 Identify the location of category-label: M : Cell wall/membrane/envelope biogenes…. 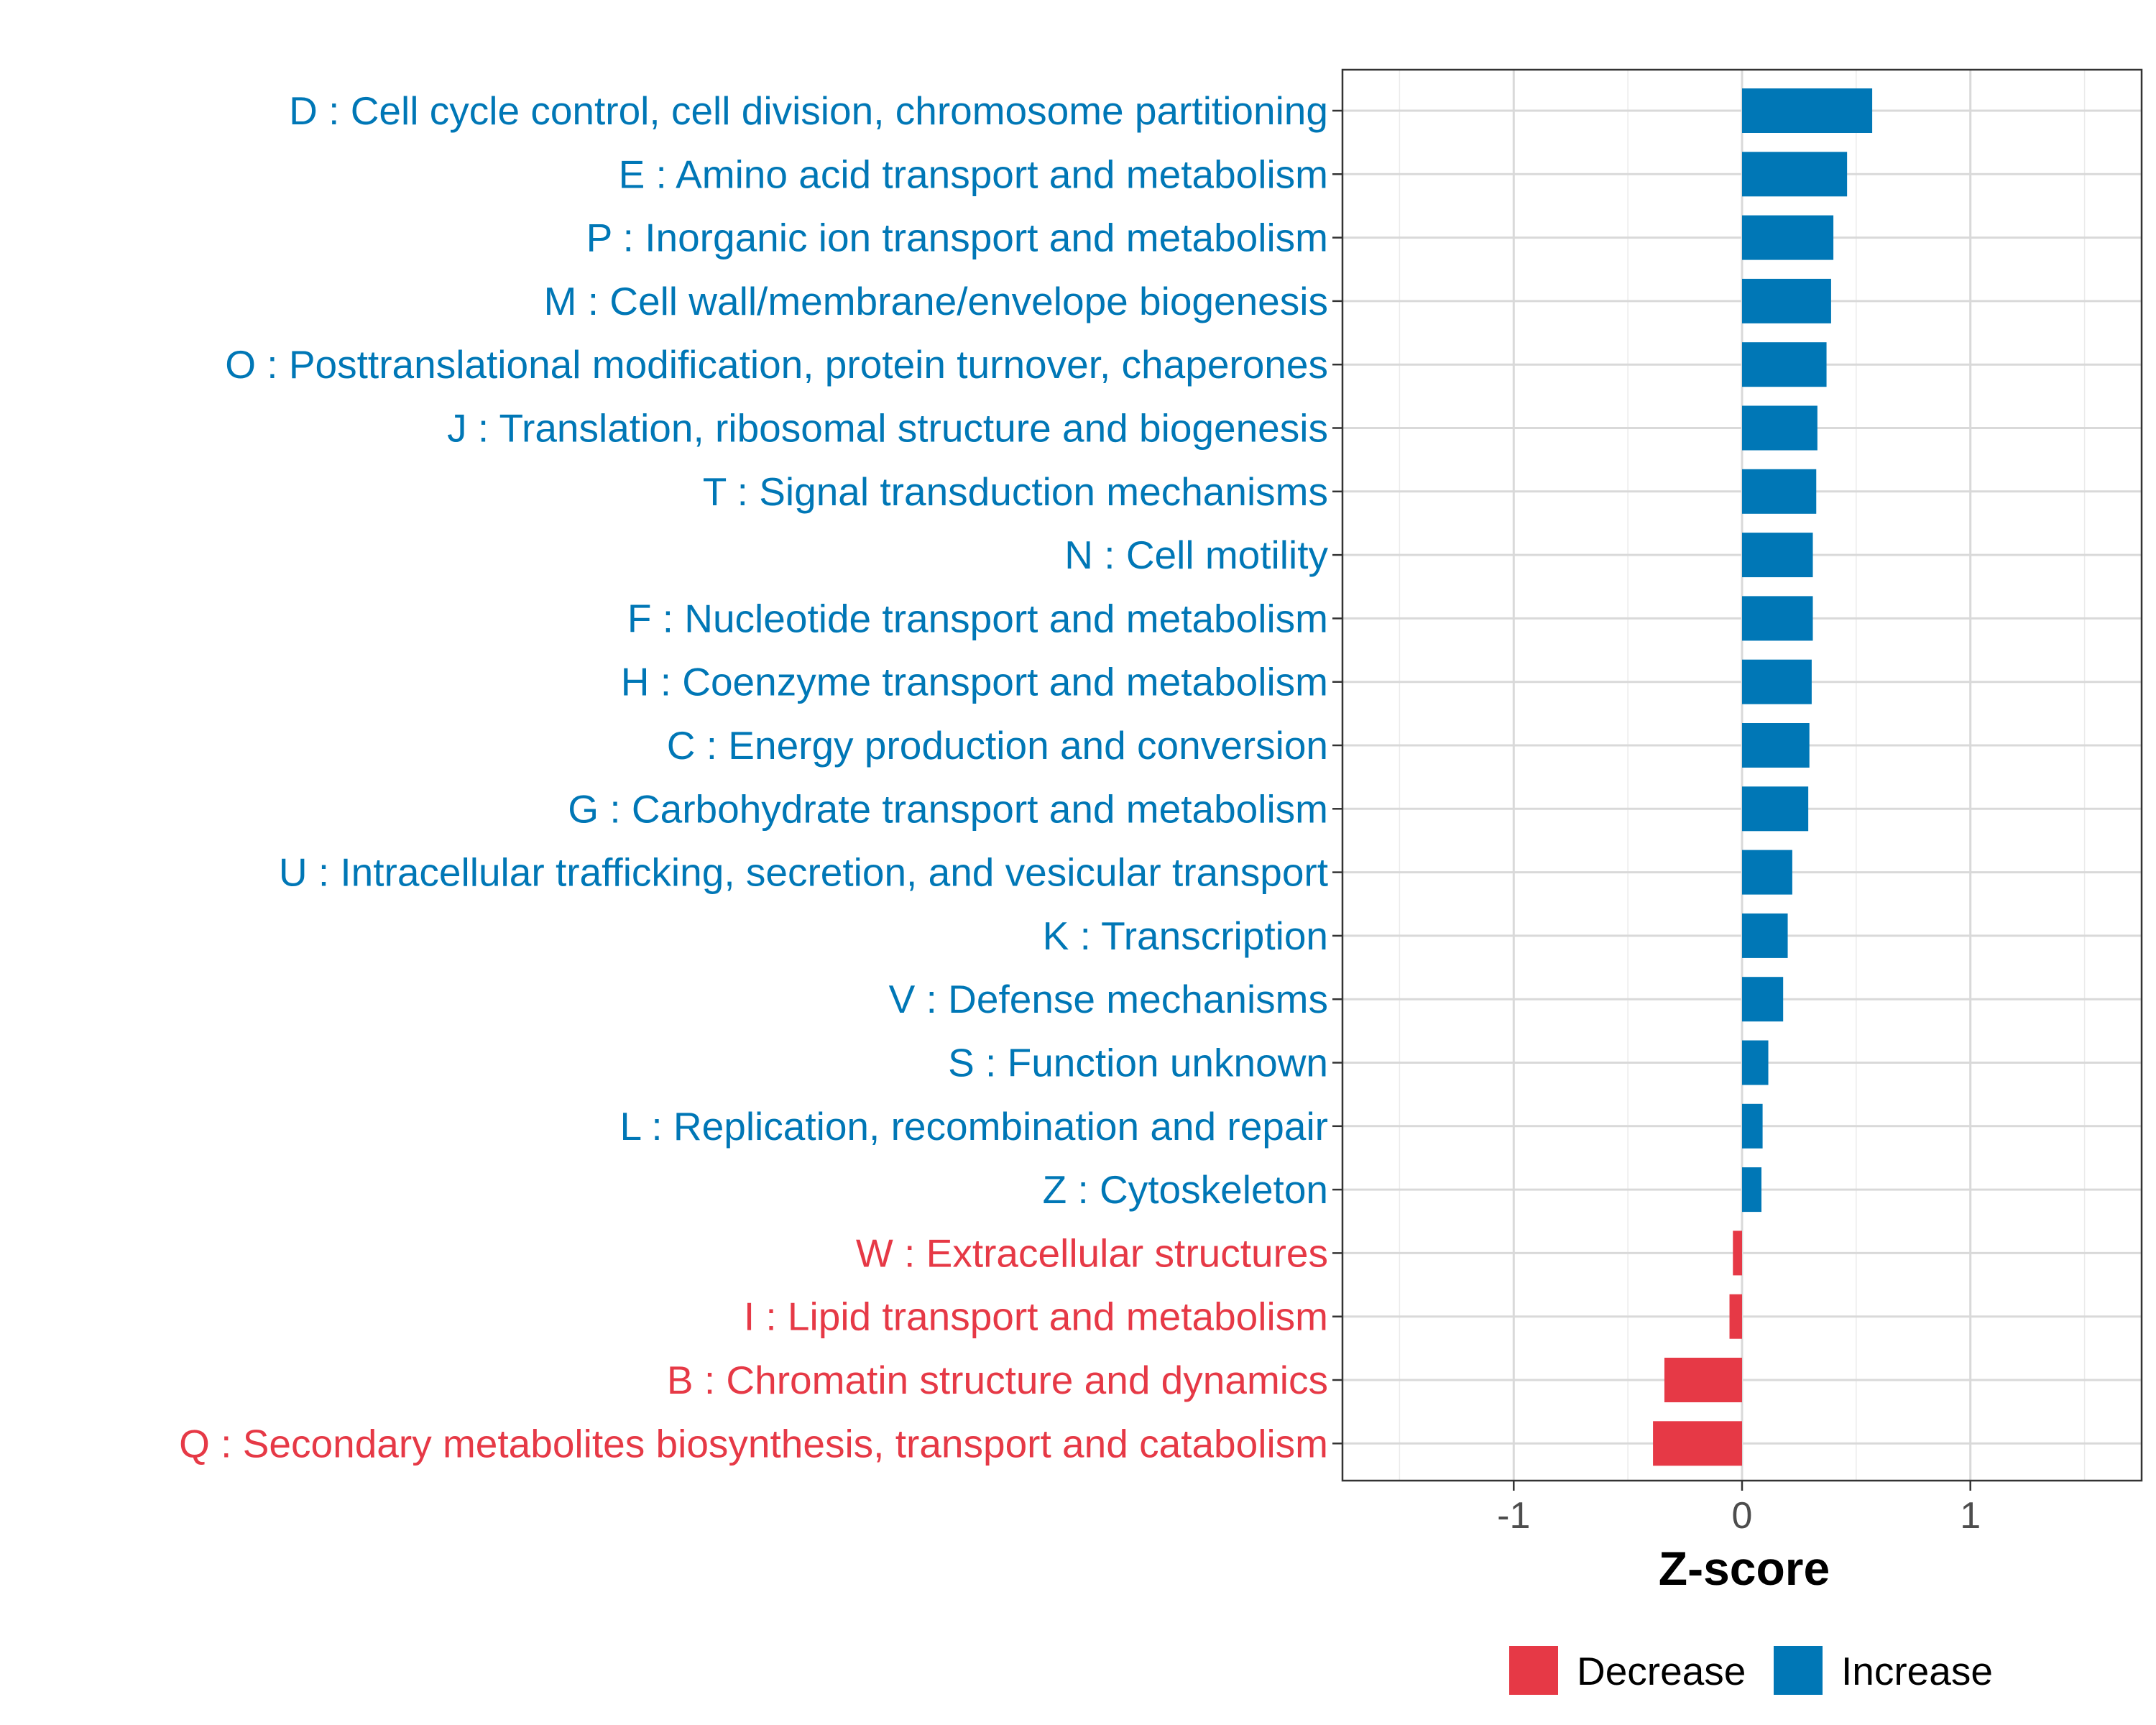
(936, 301).